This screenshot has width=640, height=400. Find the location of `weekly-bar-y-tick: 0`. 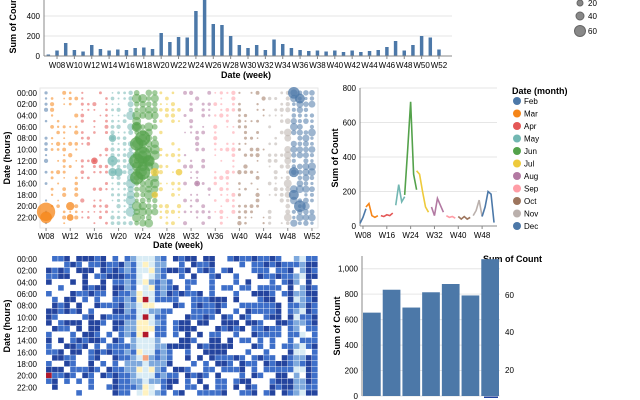

weekly-bar-y-tick: 0 is located at coordinates (38, 56).